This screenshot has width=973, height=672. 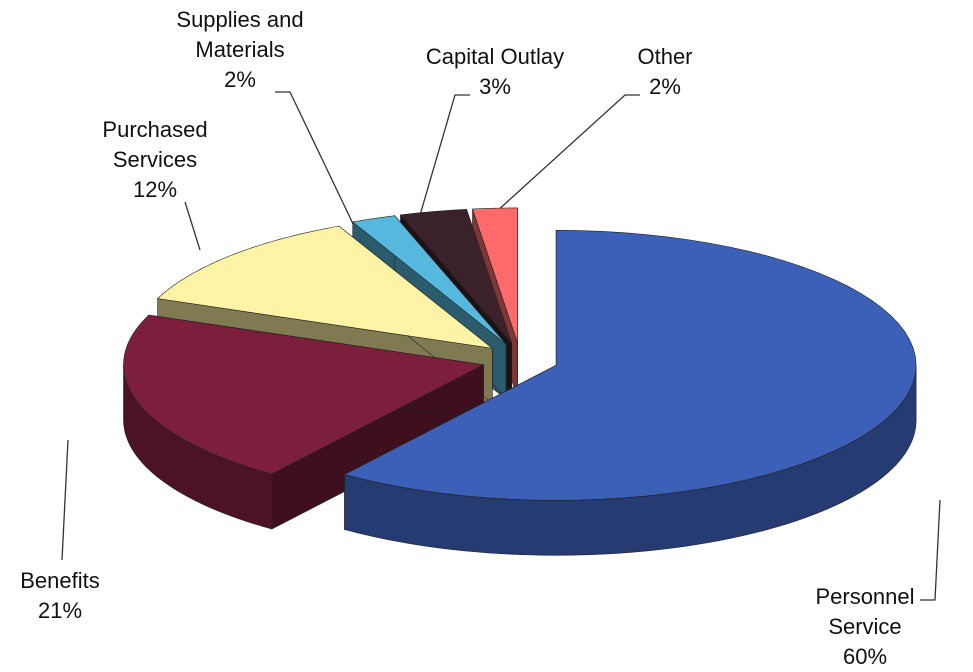 What do you see at coordinates (60, 580) in the screenshot?
I see `category-label: Benefits` at bounding box center [60, 580].